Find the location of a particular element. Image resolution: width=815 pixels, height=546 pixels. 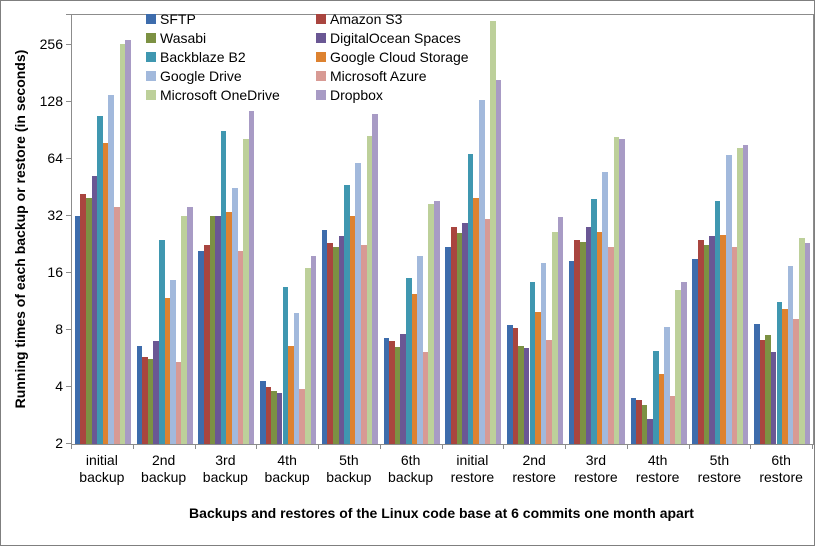

x-category-label: 5th backup is located at coordinates (349, 468).